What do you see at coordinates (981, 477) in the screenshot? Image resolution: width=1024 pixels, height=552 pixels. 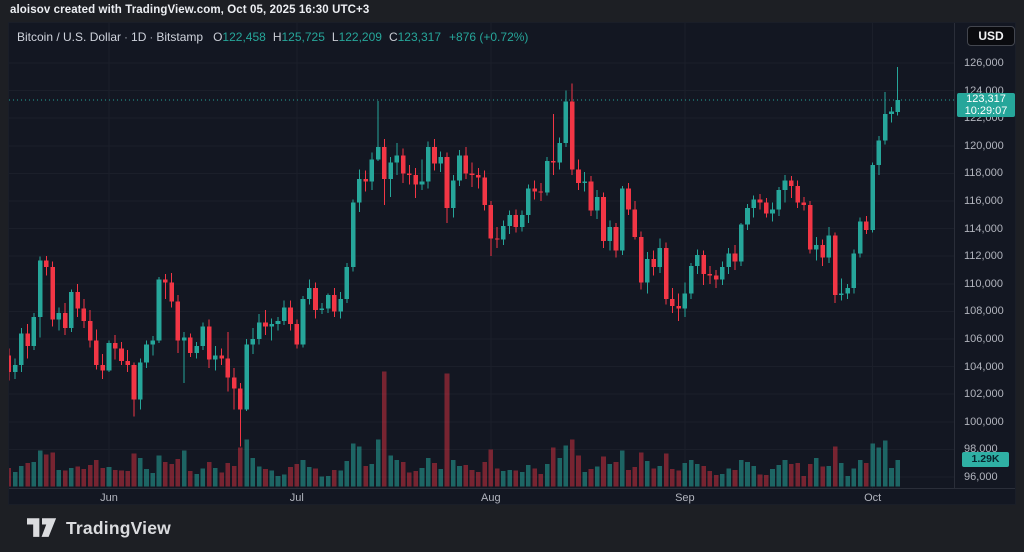 I see `price-axis-label: 96,000` at bounding box center [981, 477].